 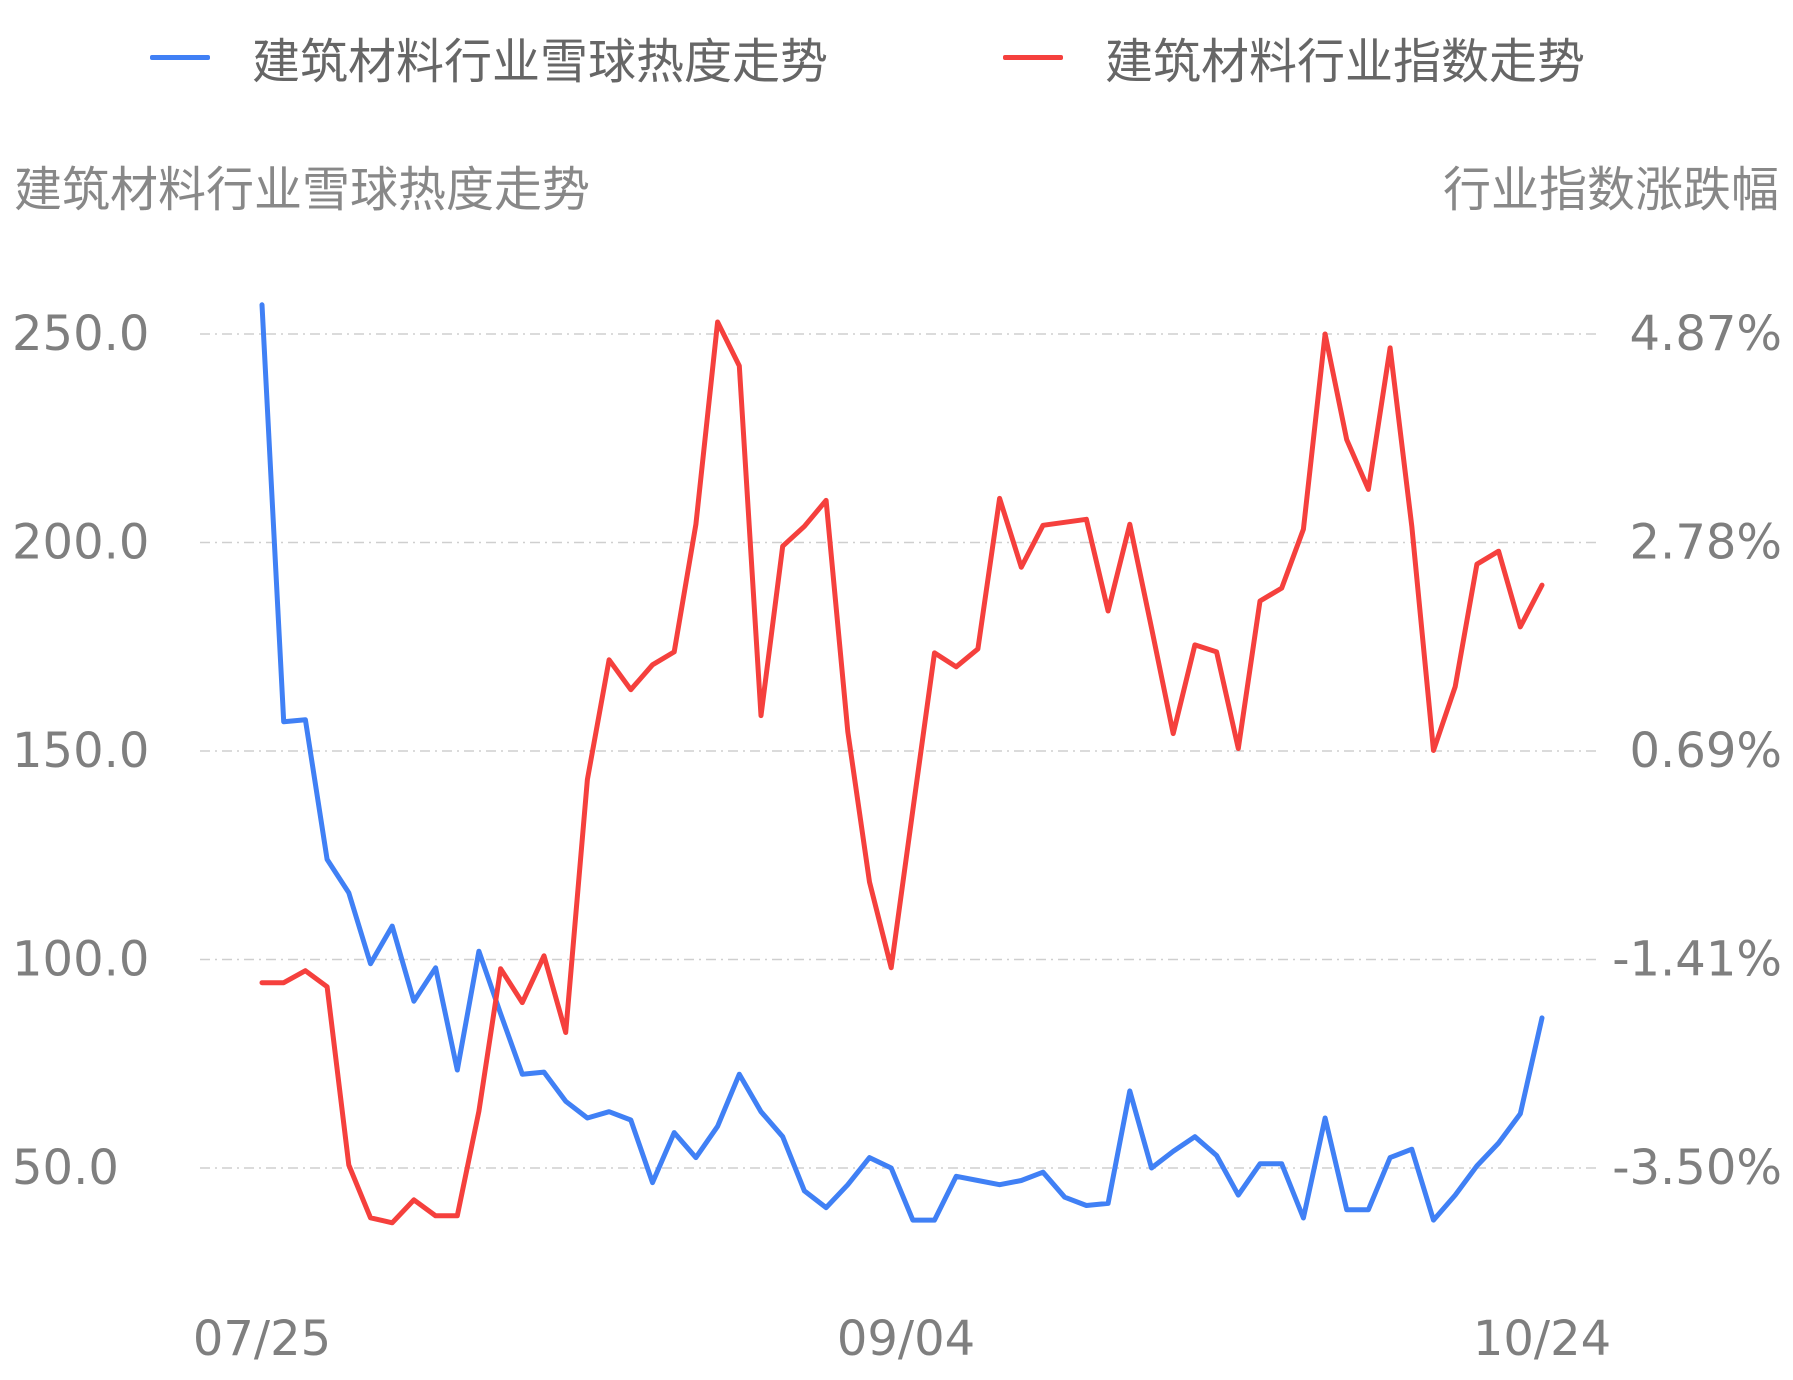 I want to click on legend-item-index: 建筑材料行业指数走势, so click(x=1294, y=57).